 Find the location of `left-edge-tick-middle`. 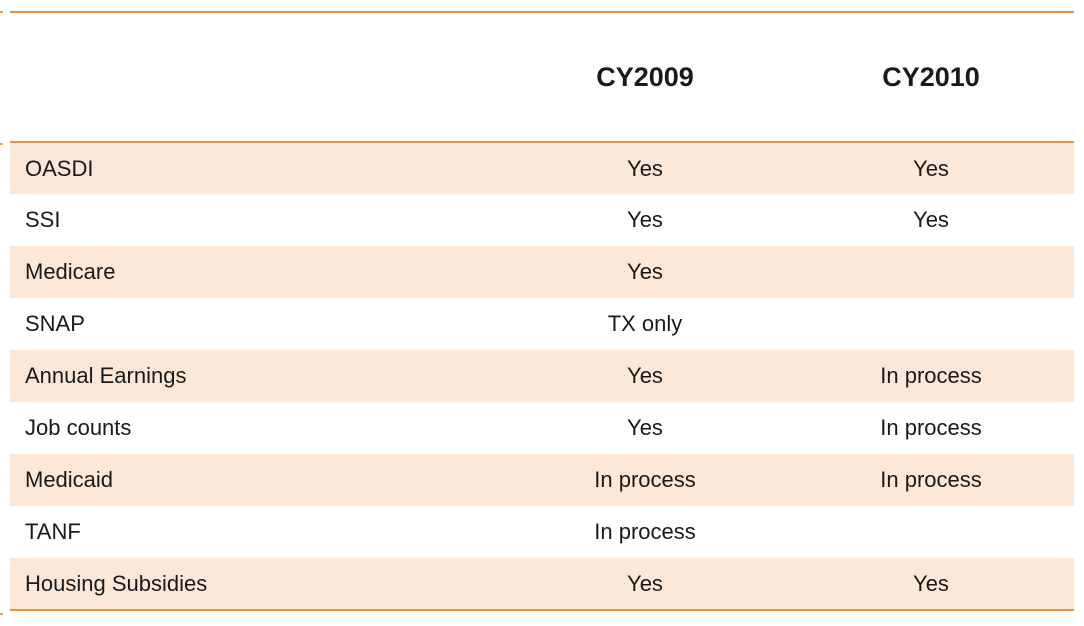

left-edge-tick-middle is located at coordinates (1, 144).